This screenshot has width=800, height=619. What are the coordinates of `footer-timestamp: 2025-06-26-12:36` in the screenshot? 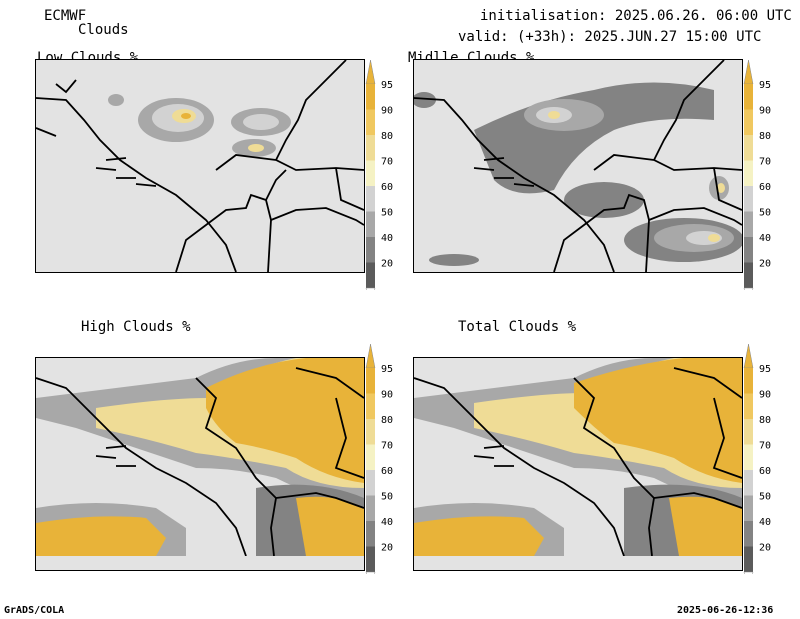 It's located at (725, 610).